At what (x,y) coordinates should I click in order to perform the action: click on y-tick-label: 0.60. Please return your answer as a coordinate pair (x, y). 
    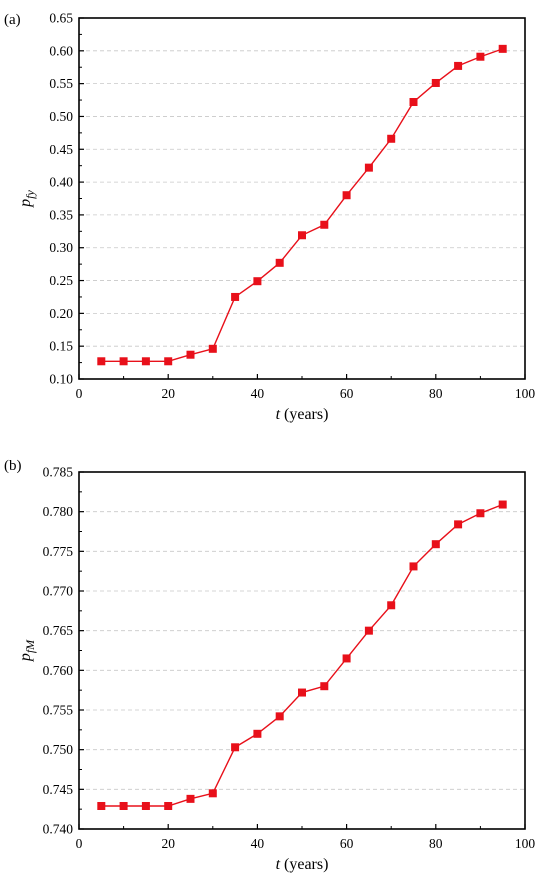
    Looking at the image, I should click on (61, 50).